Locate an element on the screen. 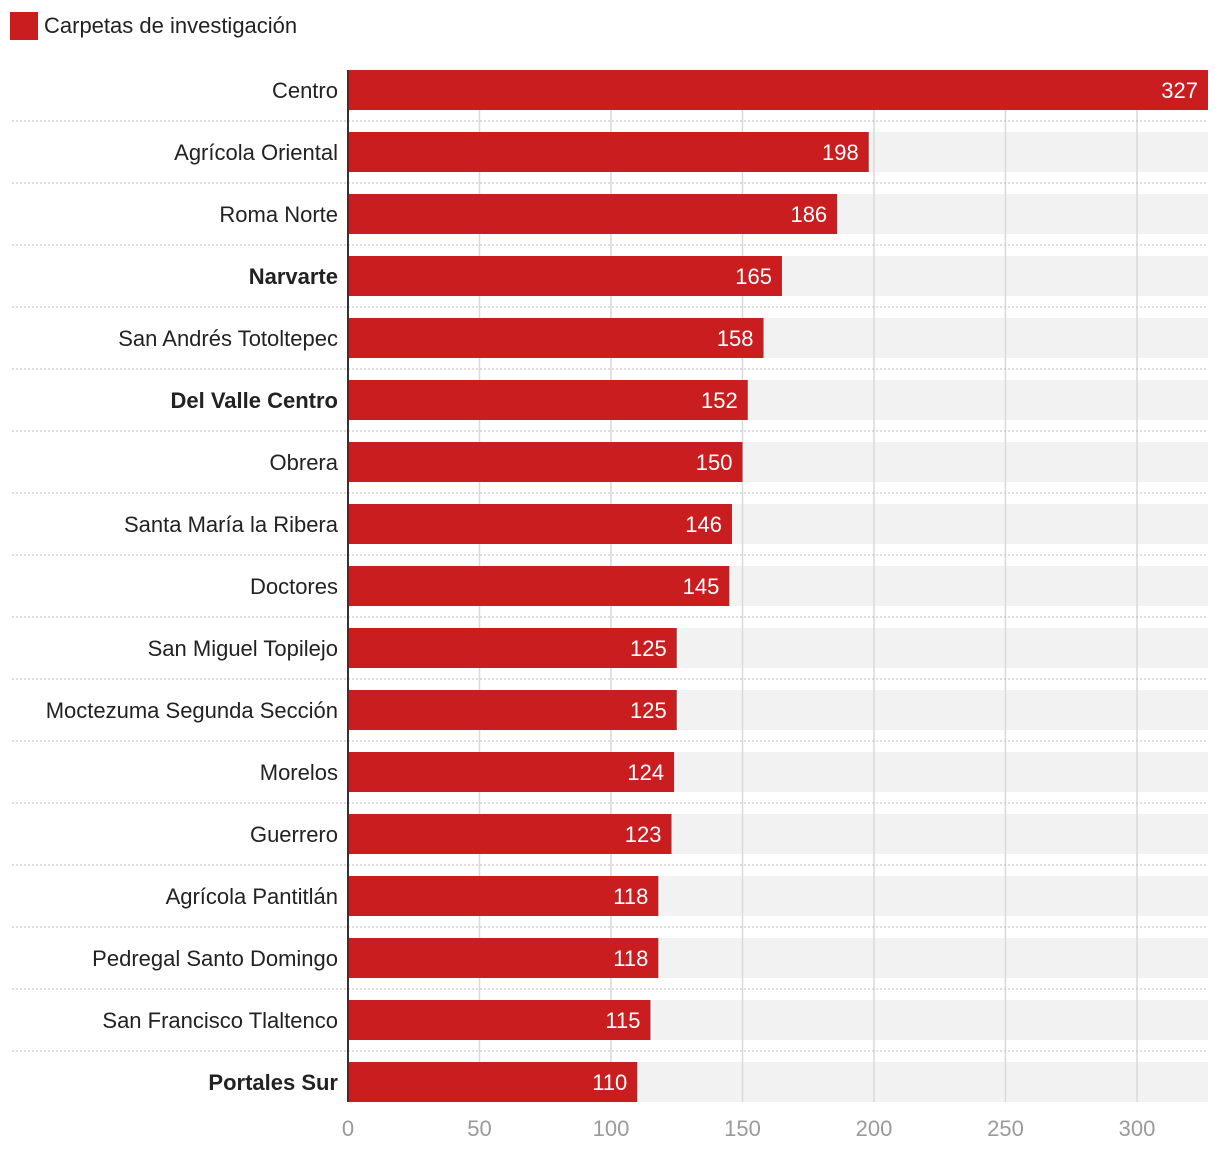 The image size is (1220, 1152). category-label: Pedregal Santo Domingo is located at coordinates (215, 958).